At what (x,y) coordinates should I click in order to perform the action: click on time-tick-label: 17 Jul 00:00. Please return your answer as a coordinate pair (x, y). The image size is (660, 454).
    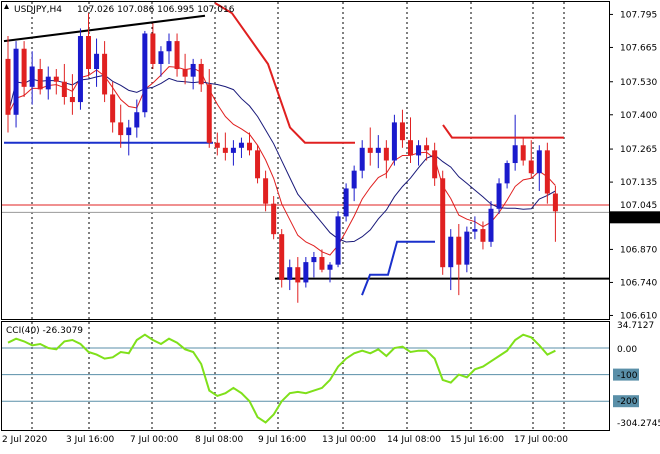
    Looking at the image, I should click on (541, 440).